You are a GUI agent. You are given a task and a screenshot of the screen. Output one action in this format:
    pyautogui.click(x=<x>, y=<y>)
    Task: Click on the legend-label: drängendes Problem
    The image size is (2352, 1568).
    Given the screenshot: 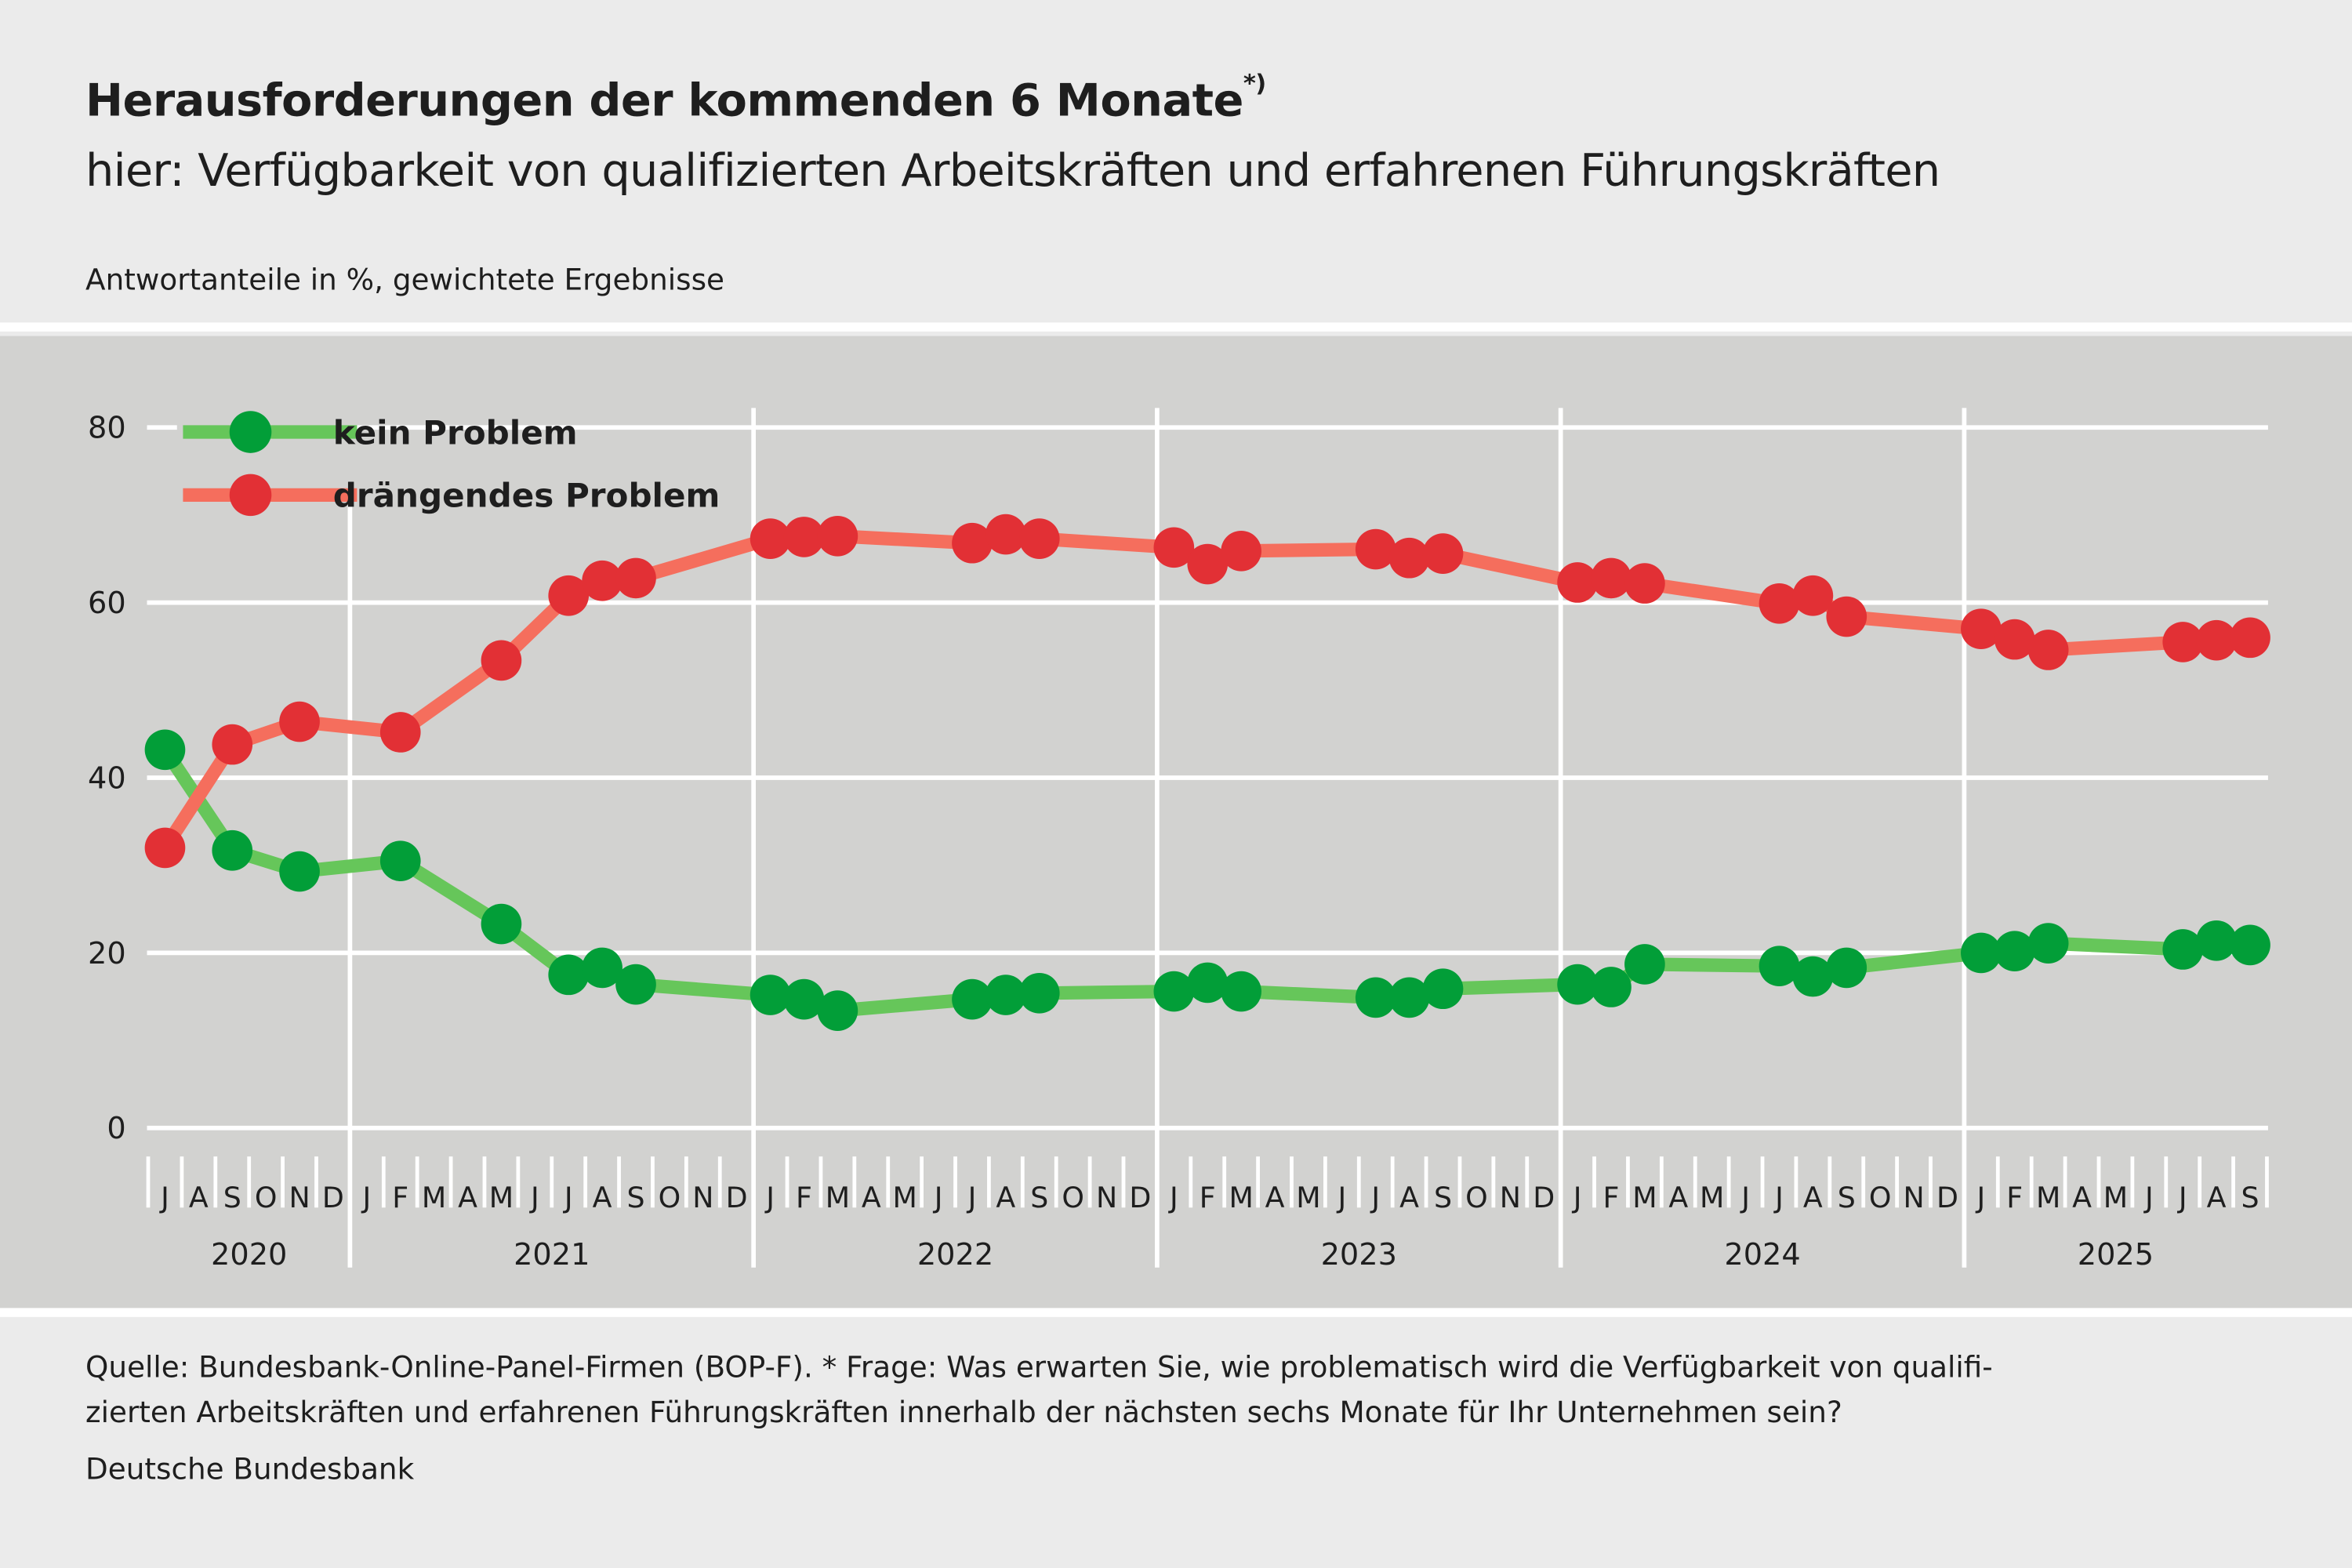 What is the action you would take?
    pyautogui.click(x=526, y=496)
    